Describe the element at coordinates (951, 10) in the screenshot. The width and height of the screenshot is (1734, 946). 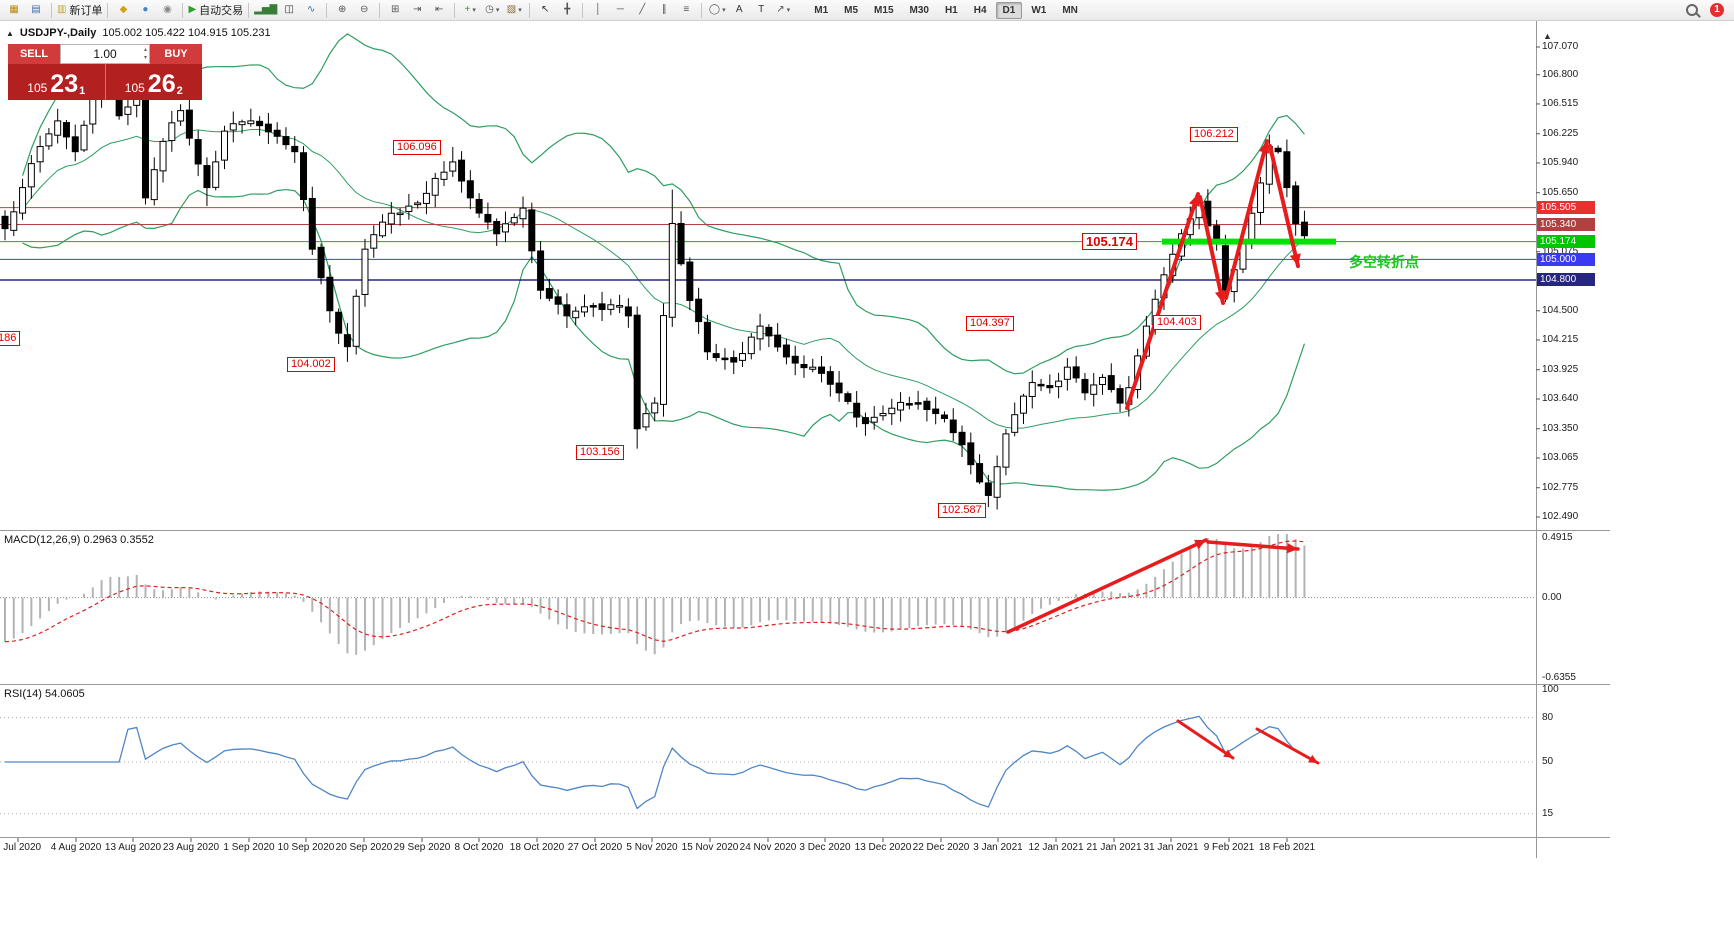
I see `timeframe-h1: H1` at that location.